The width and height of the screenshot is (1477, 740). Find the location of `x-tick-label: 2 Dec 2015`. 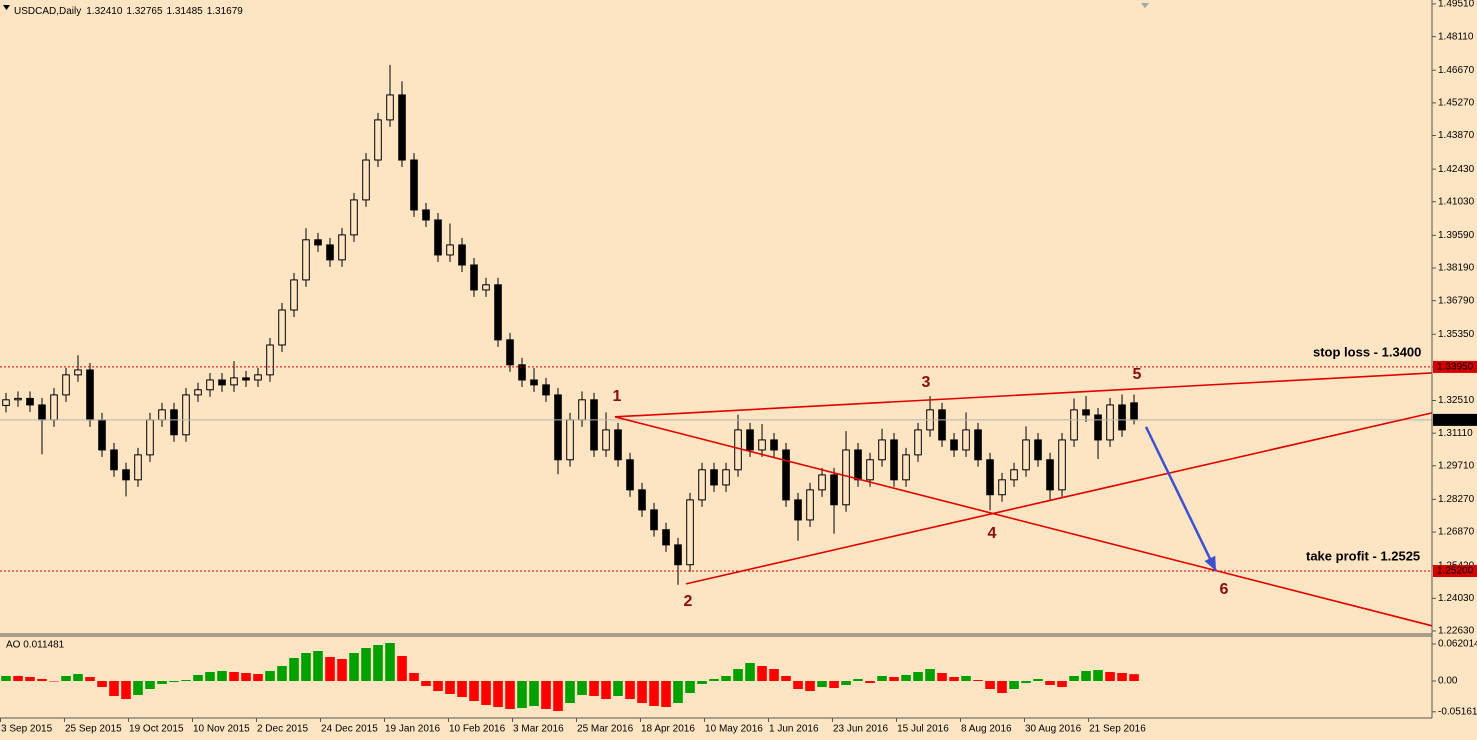

x-tick-label: 2 Dec 2015 is located at coordinates (283, 729).